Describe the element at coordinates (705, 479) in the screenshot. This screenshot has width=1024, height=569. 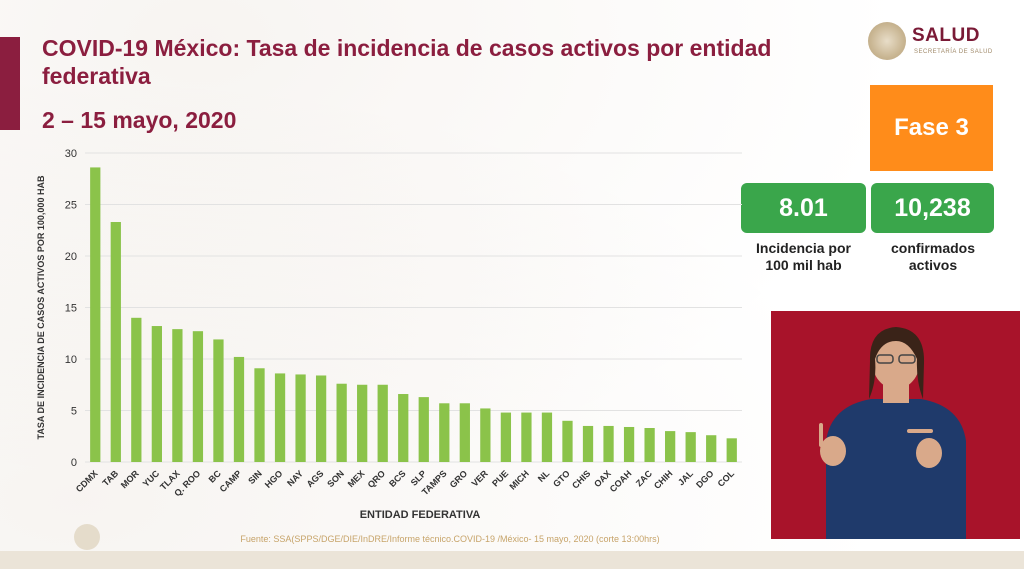
I see `x-tick-label: DGO` at that location.